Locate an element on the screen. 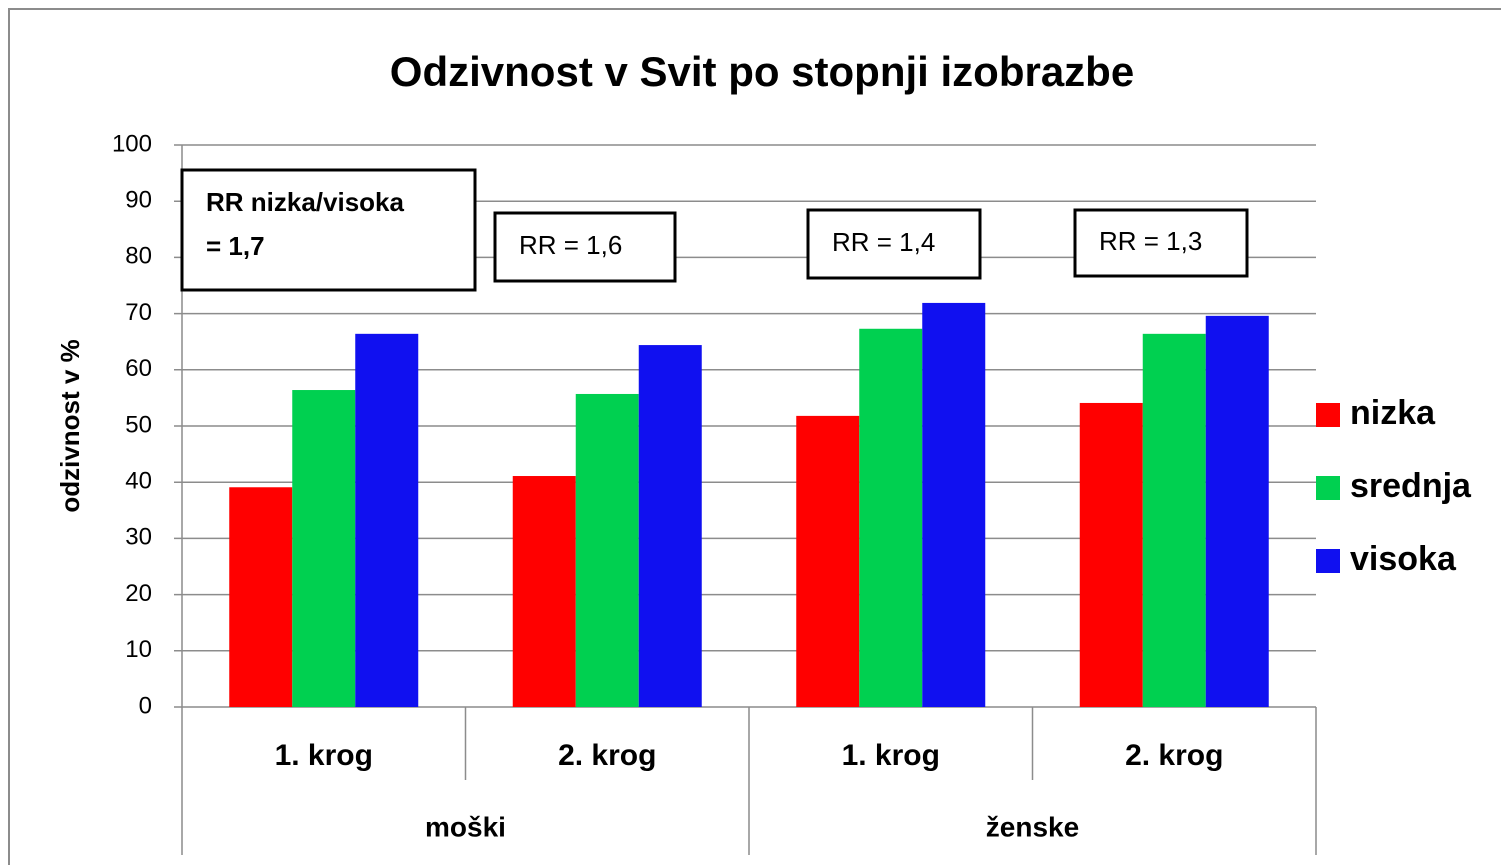  y-tick-label: 60 is located at coordinates (138, 368).